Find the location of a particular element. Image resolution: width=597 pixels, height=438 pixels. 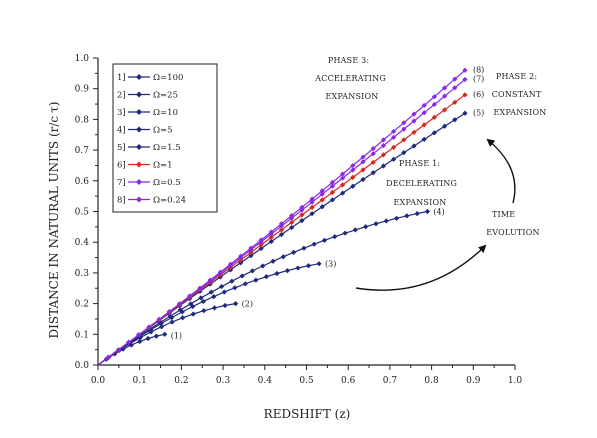

x-tick-label: 0.1 is located at coordinates (140, 381).